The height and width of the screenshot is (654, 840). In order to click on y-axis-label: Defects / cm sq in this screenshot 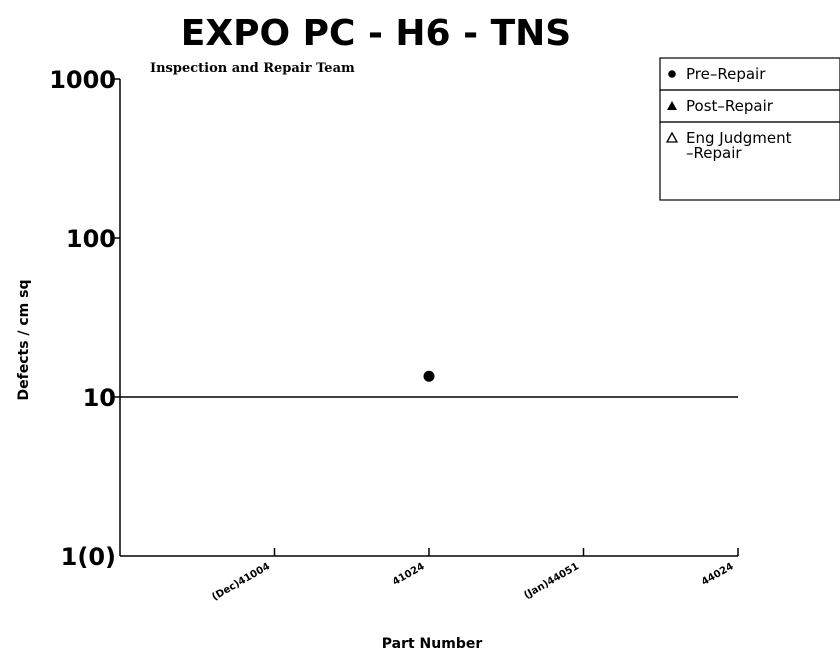, I will do `click(24, 339)`.